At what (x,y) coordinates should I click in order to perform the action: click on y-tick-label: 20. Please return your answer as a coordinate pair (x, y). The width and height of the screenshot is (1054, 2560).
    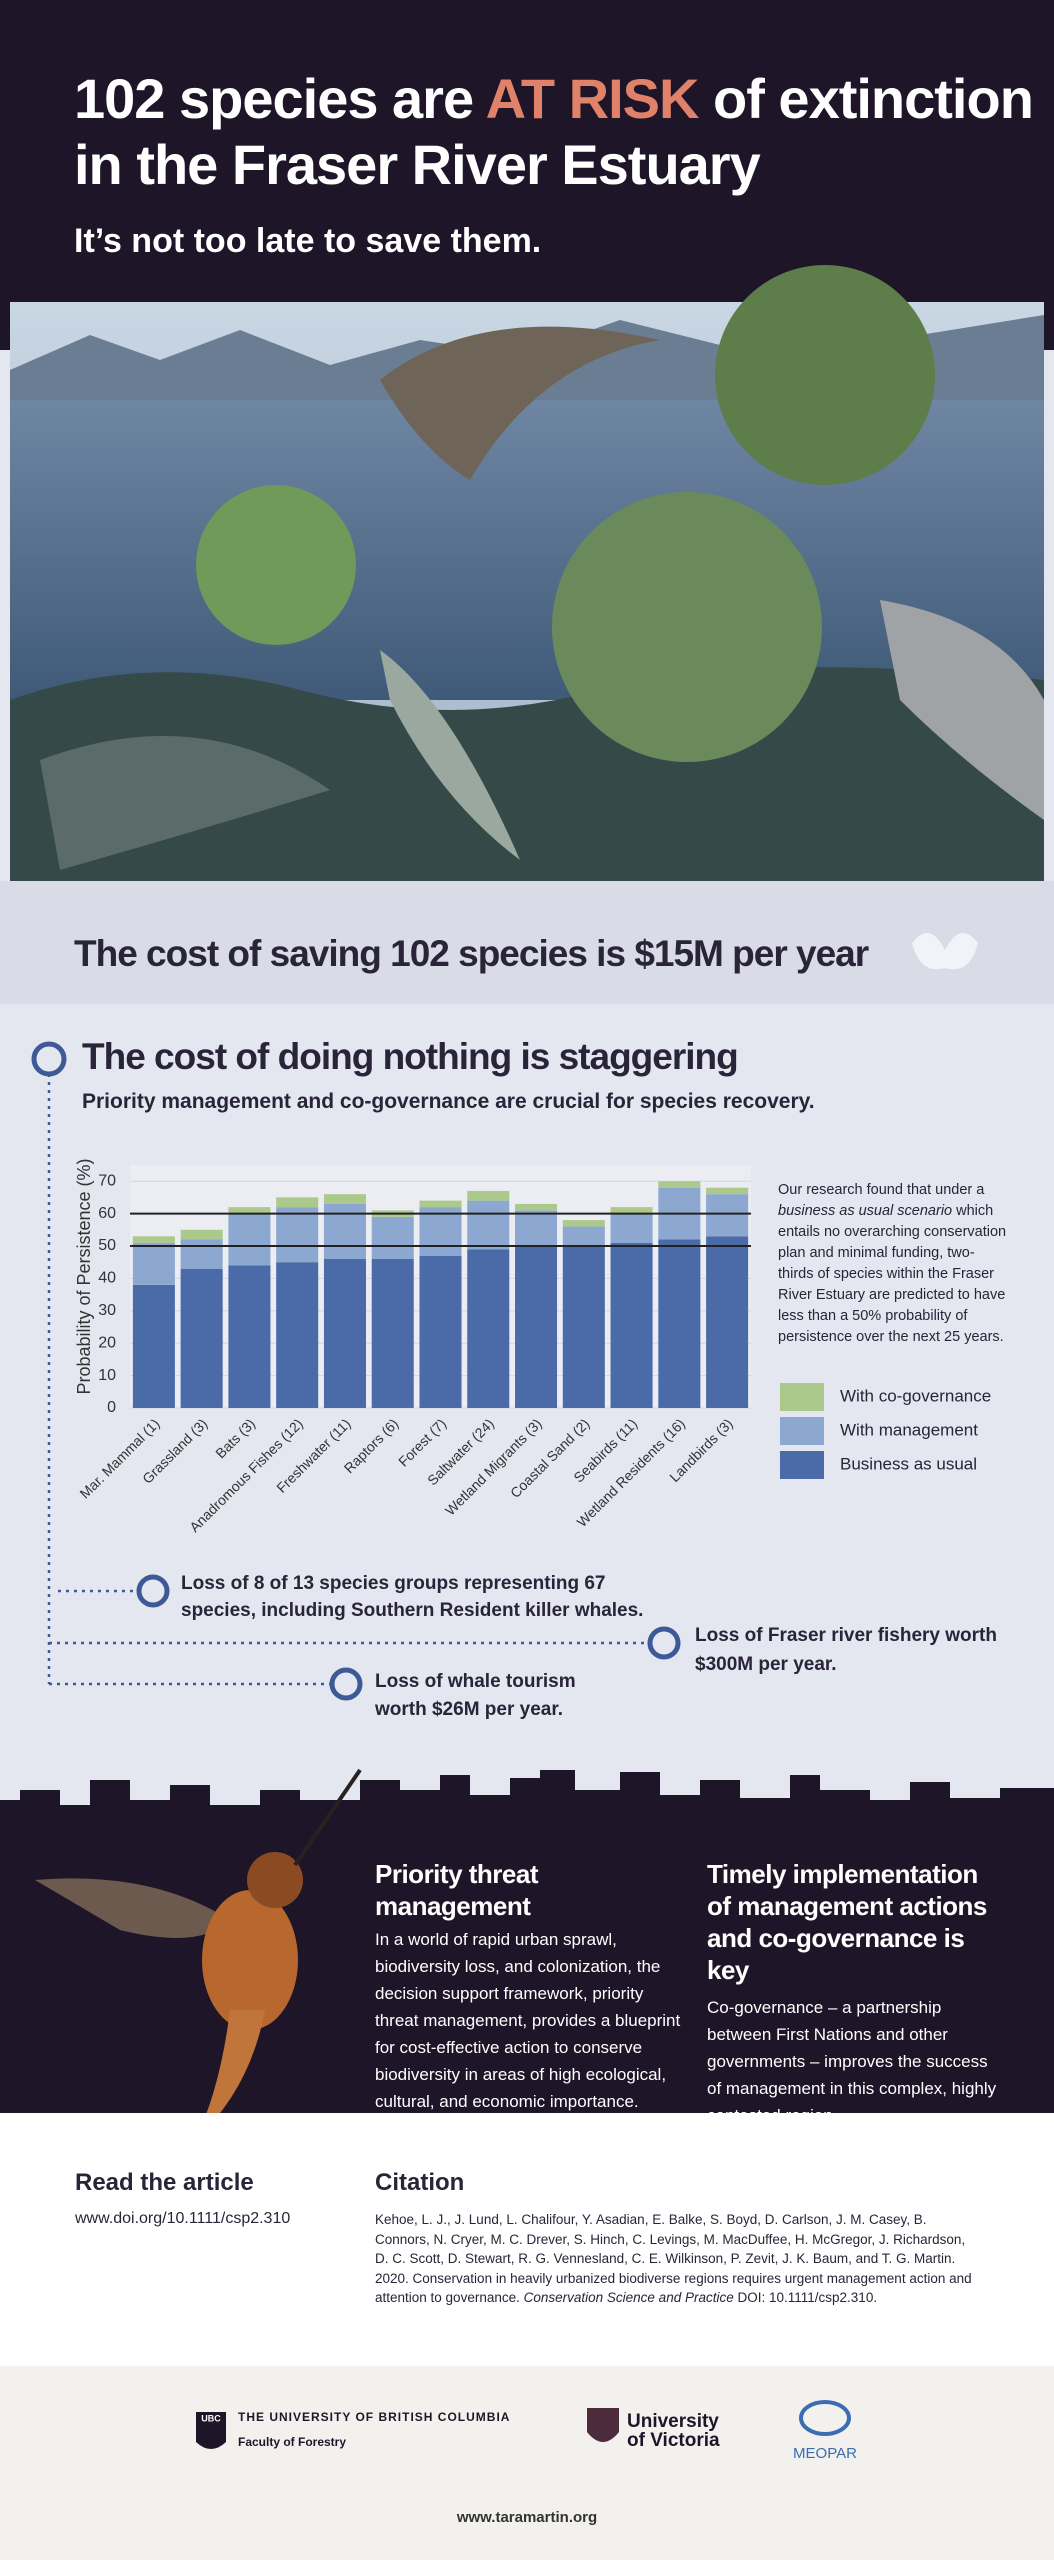
    Looking at the image, I should click on (107, 1342).